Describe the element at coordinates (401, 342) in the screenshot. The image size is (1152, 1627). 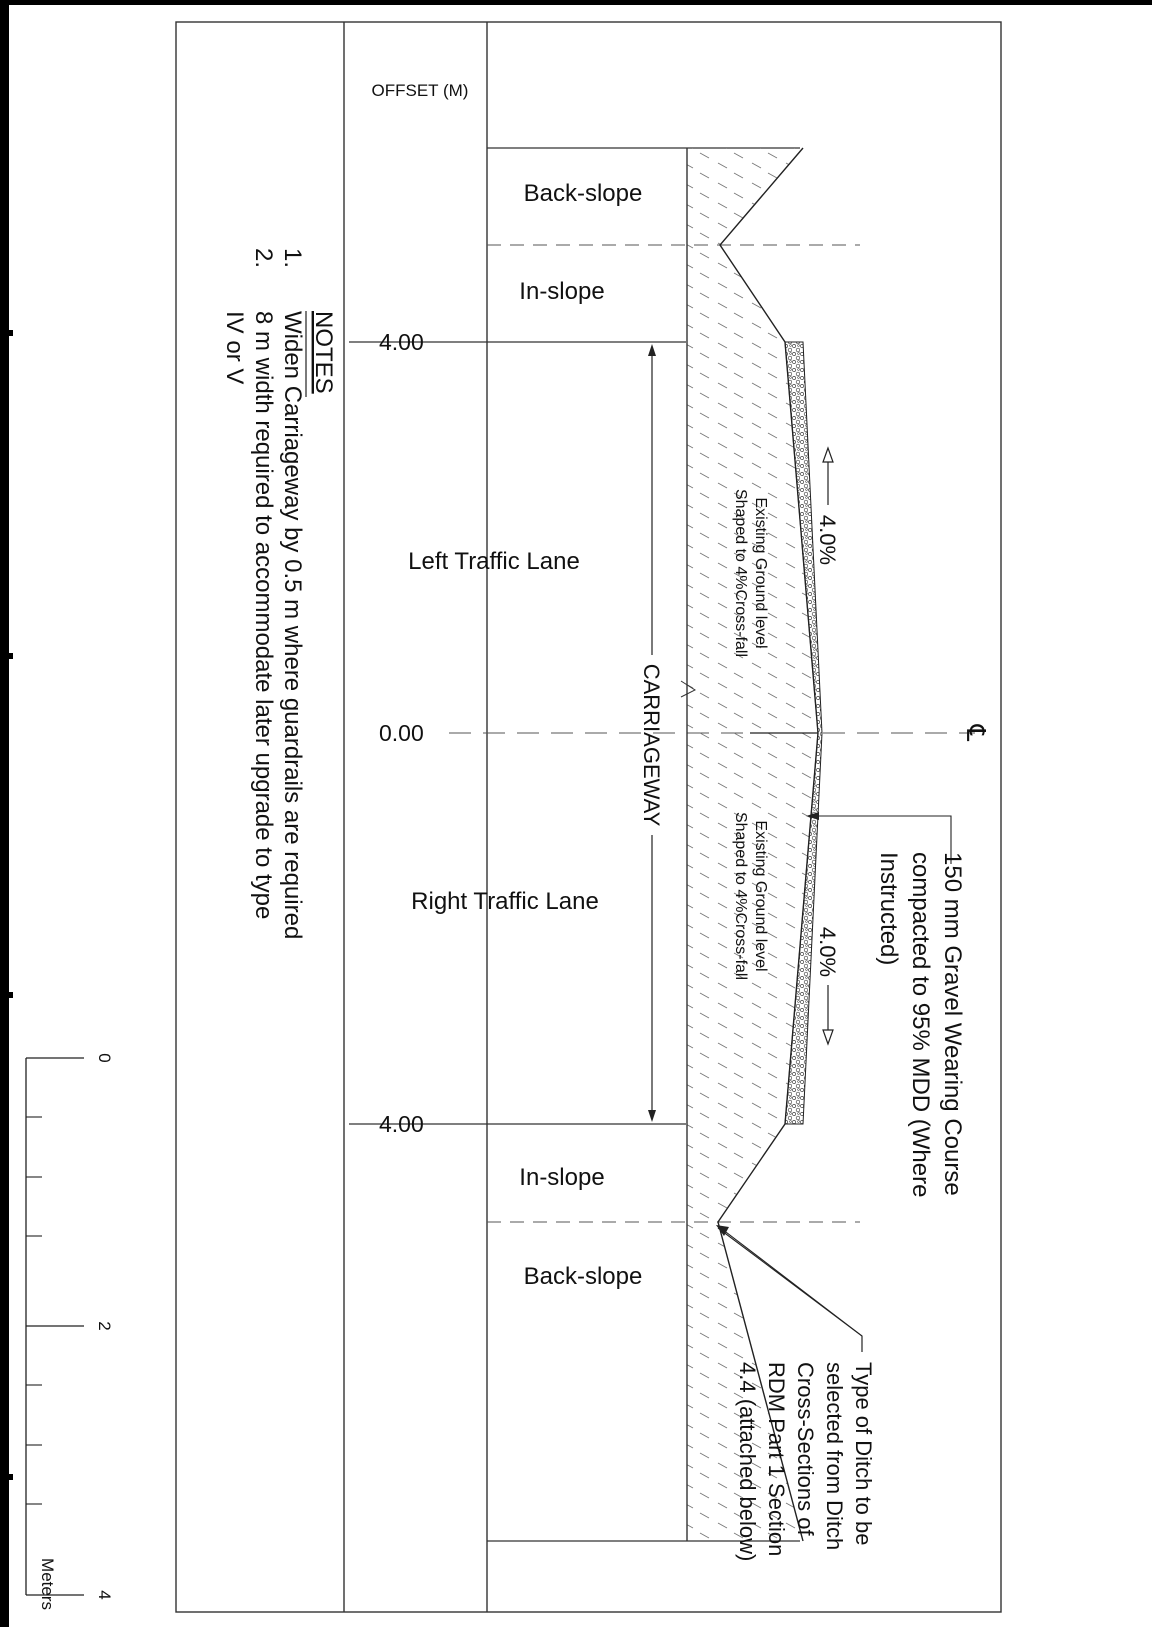
I see `offset-value-top: 4.00` at that location.